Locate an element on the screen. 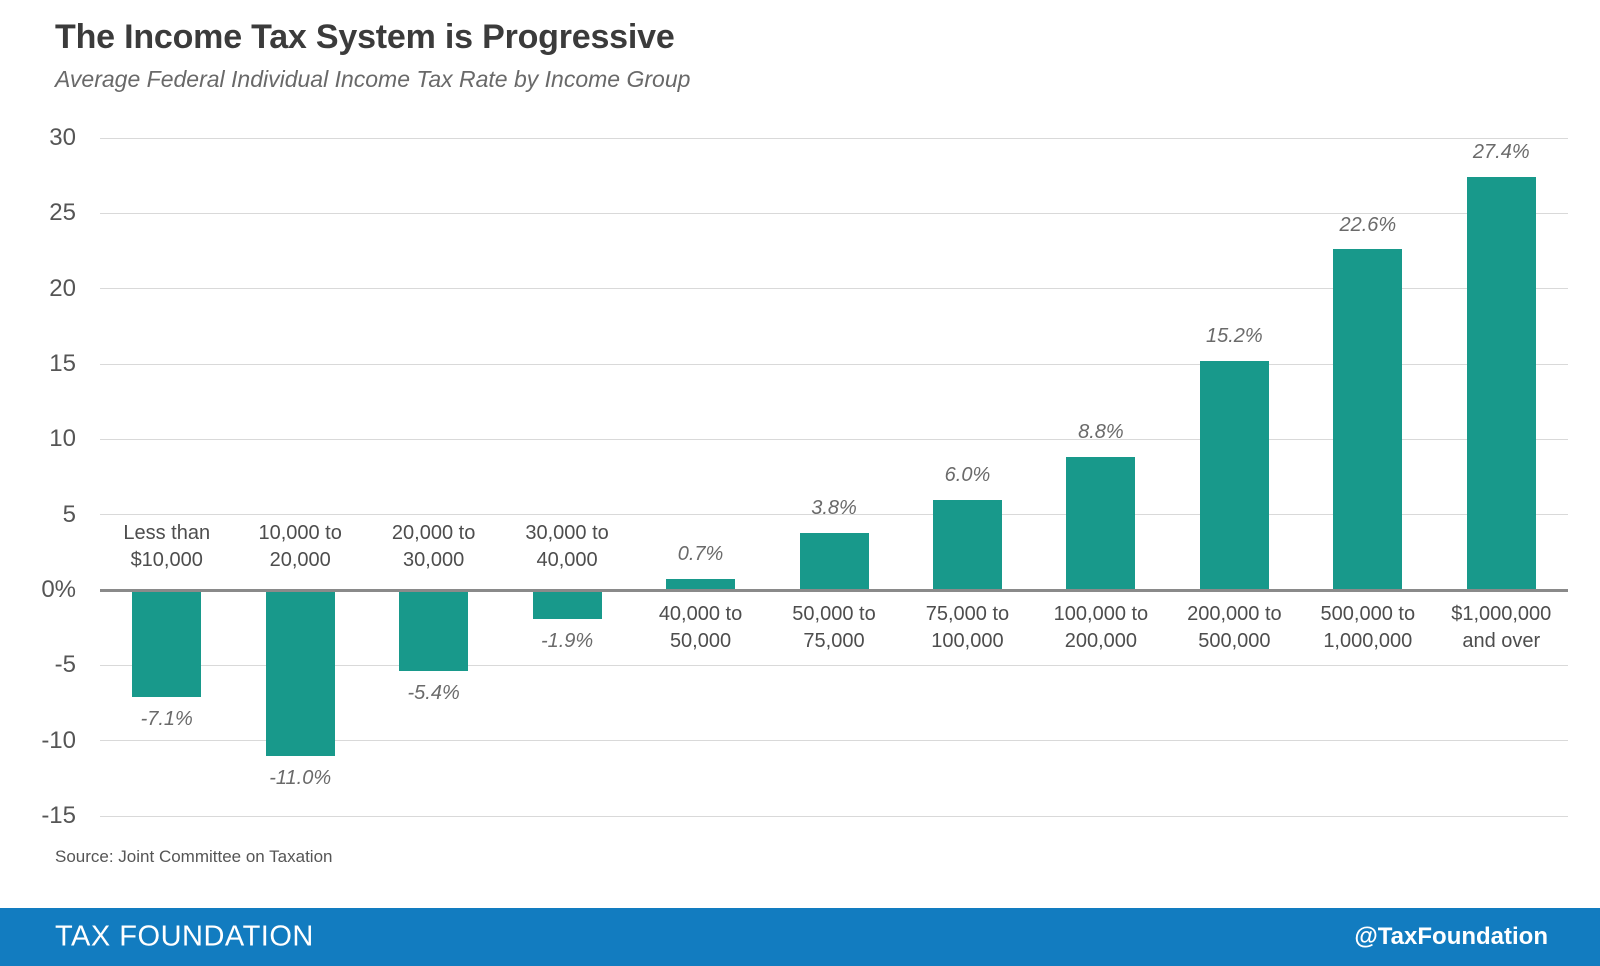 The width and height of the screenshot is (1600, 966). y-axis-tick-label: -5 is located at coordinates (65, 665).